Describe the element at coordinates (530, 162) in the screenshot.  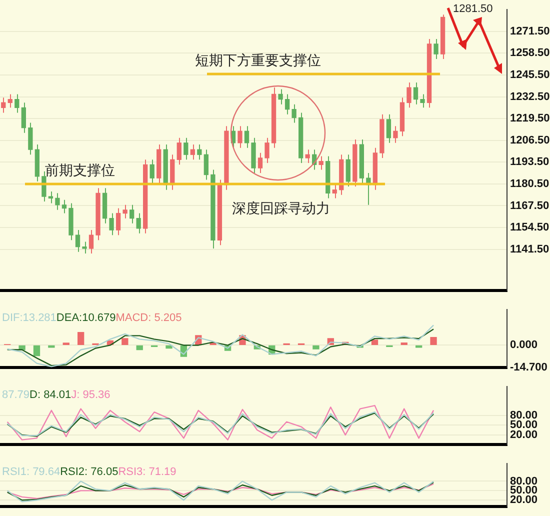
I see `y-tick-label: 1193.50` at that location.